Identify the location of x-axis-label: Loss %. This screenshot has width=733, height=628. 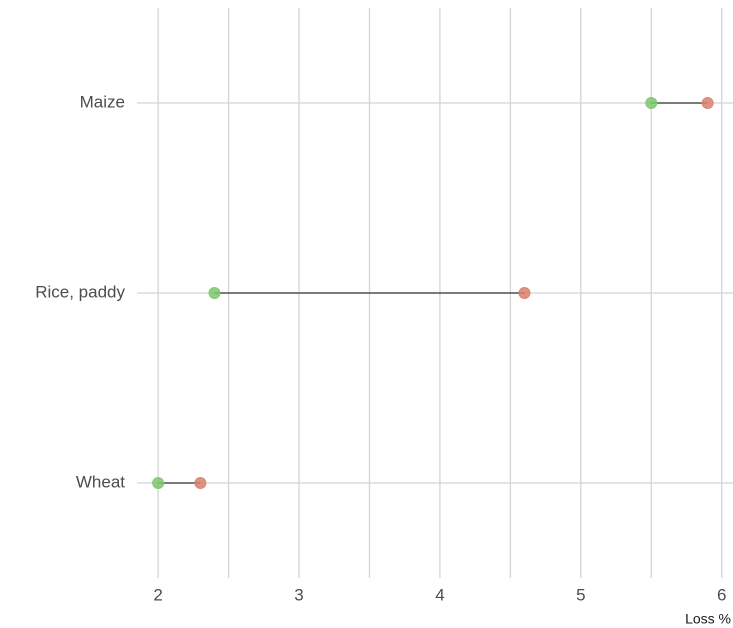
(708, 619).